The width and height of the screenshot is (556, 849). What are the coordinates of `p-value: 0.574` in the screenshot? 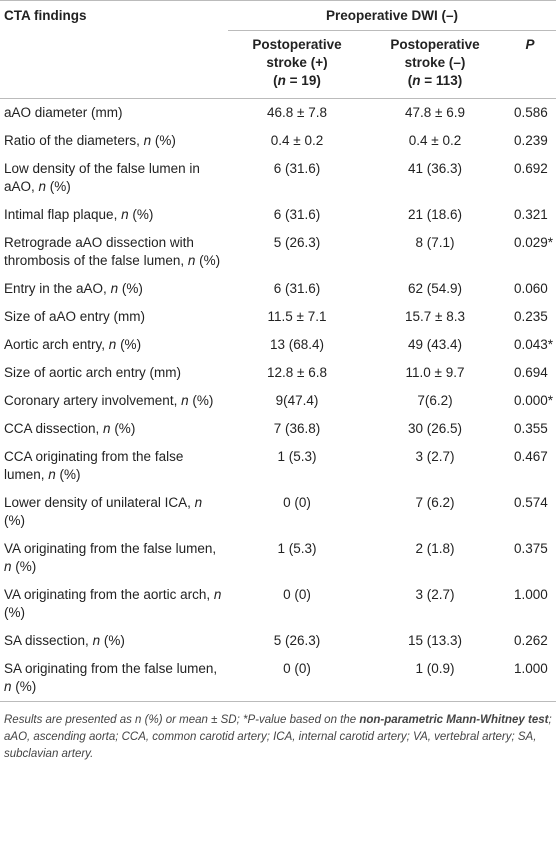 It's located at (531, 502).